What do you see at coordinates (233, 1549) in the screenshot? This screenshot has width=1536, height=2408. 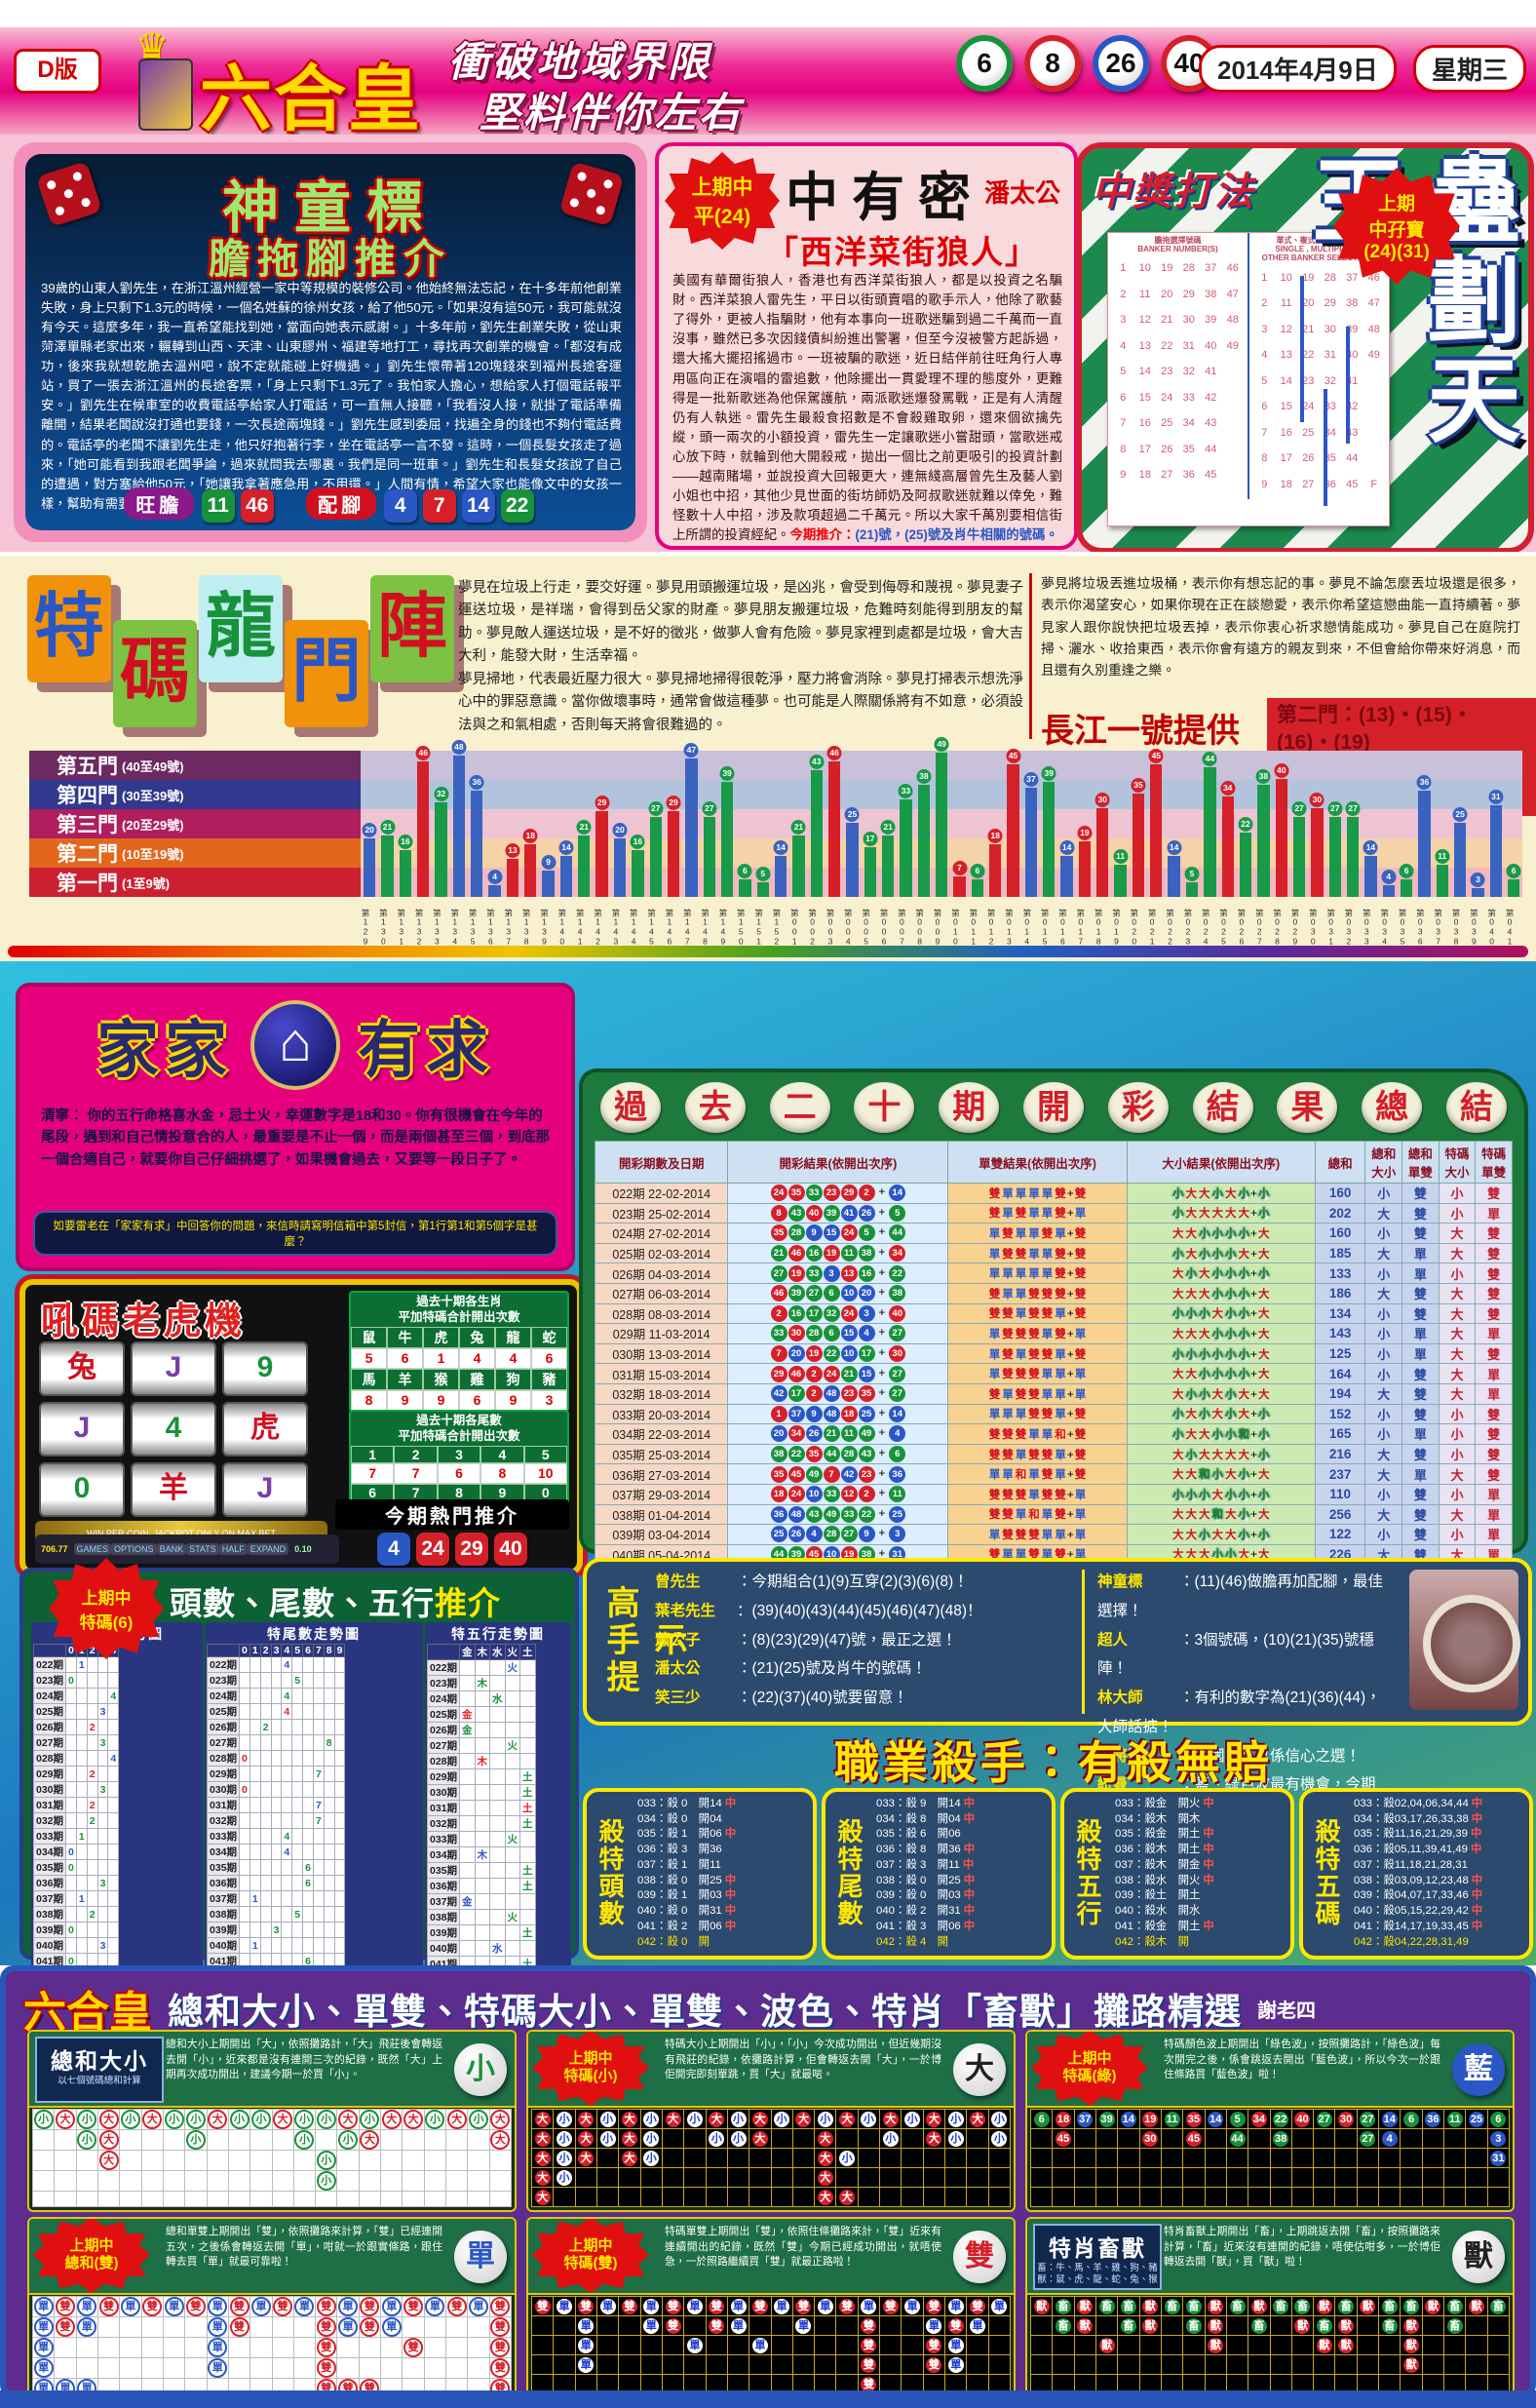 I see `slot-button: HALF` at bounding box center [233, 1549].